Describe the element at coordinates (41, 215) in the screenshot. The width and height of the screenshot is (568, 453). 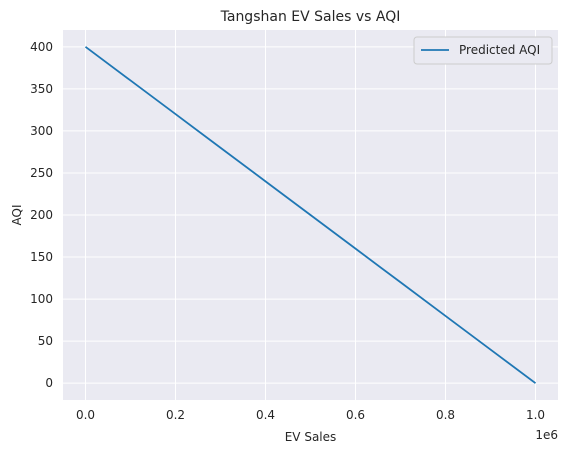
I see `y-tick-label: 200` at that location.